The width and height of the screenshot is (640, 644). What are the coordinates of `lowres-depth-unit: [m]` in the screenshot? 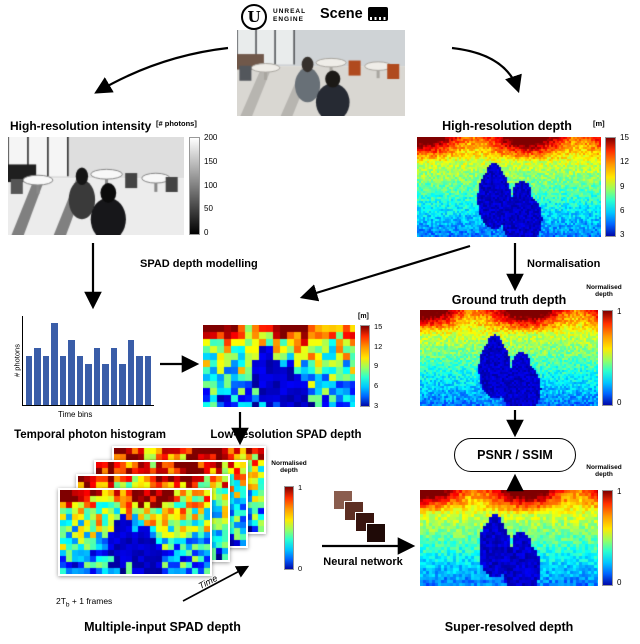 It's located at (363, 316).